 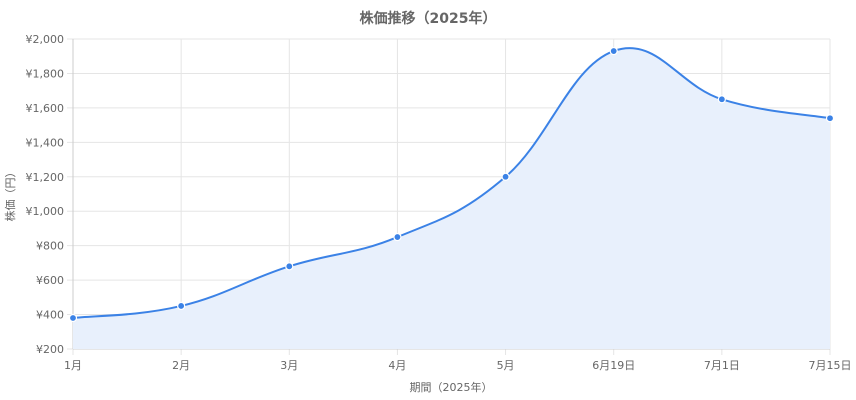 What do you see at coordinates (73, 365) in the screenshot?
I see `x-tick-label: 1月` at bounding box center [73, 365].